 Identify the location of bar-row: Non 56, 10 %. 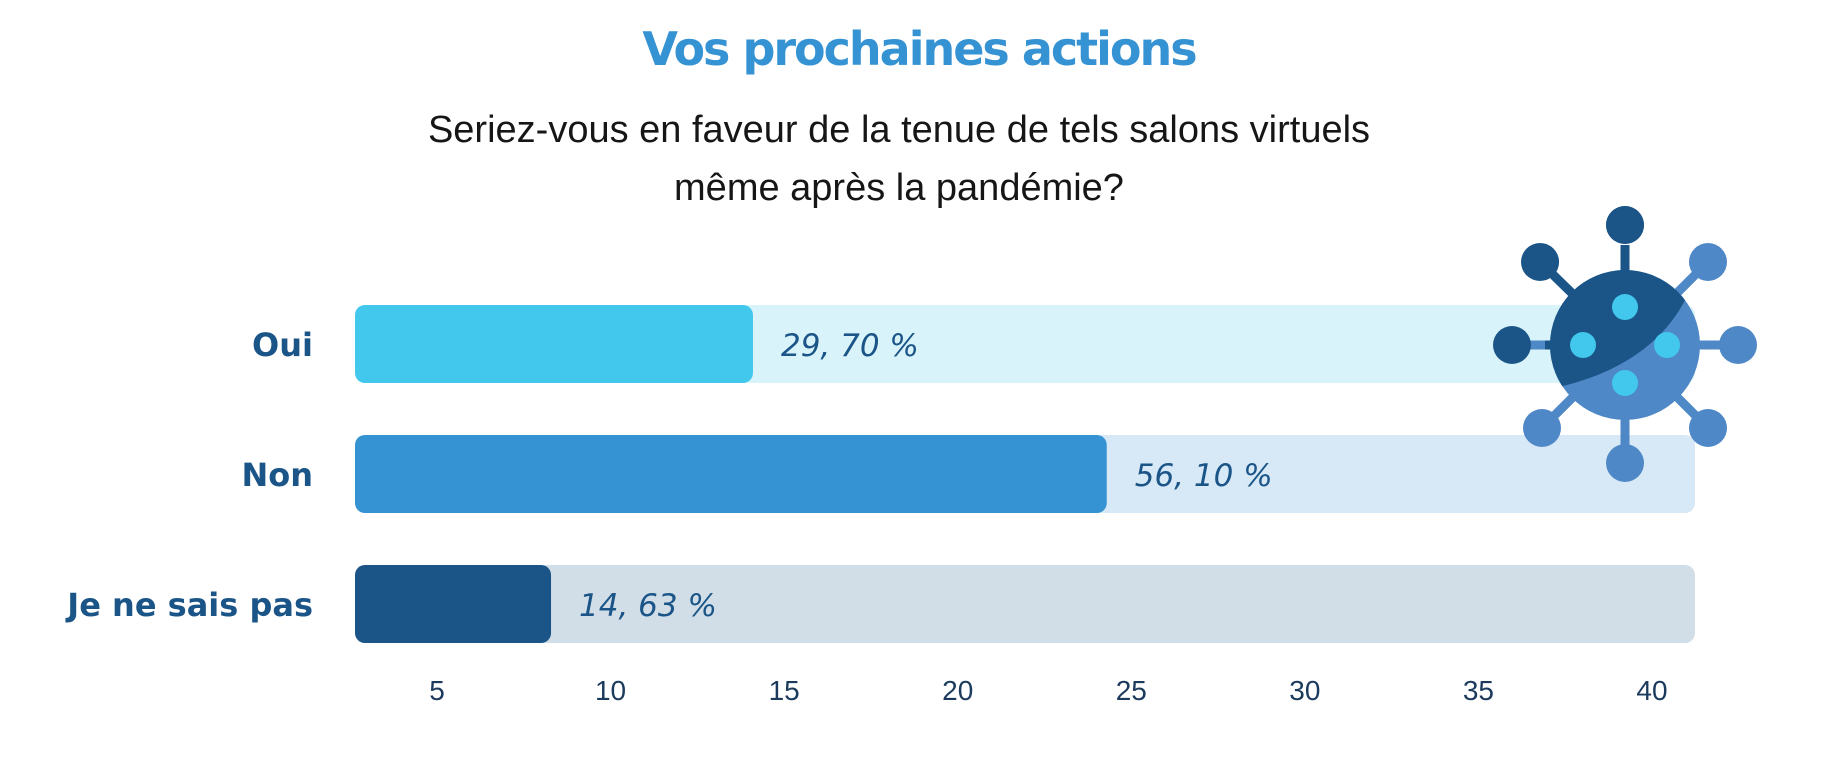
(968, 474).